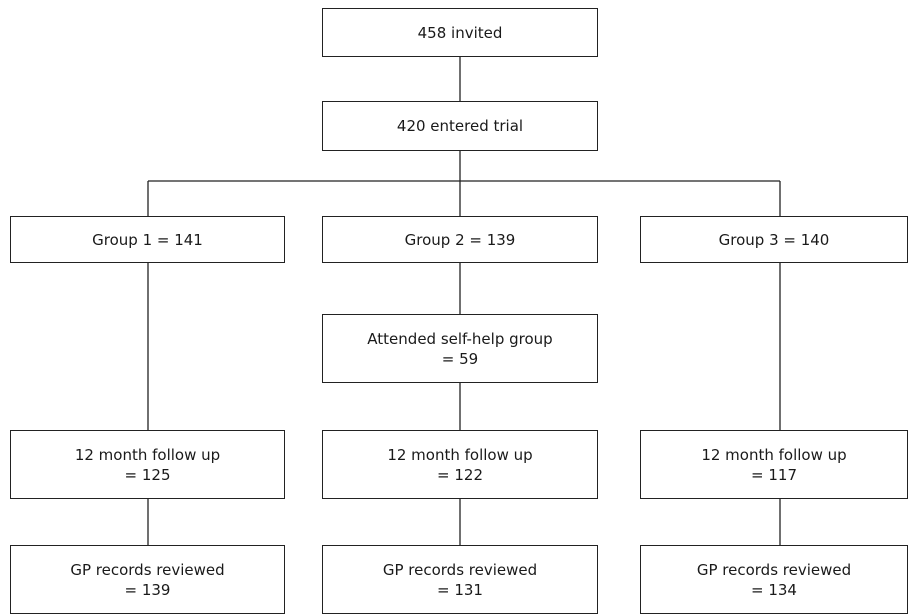  I want to click on node-gp-records-3: GP records reviewed = 134, so click(774, 579).